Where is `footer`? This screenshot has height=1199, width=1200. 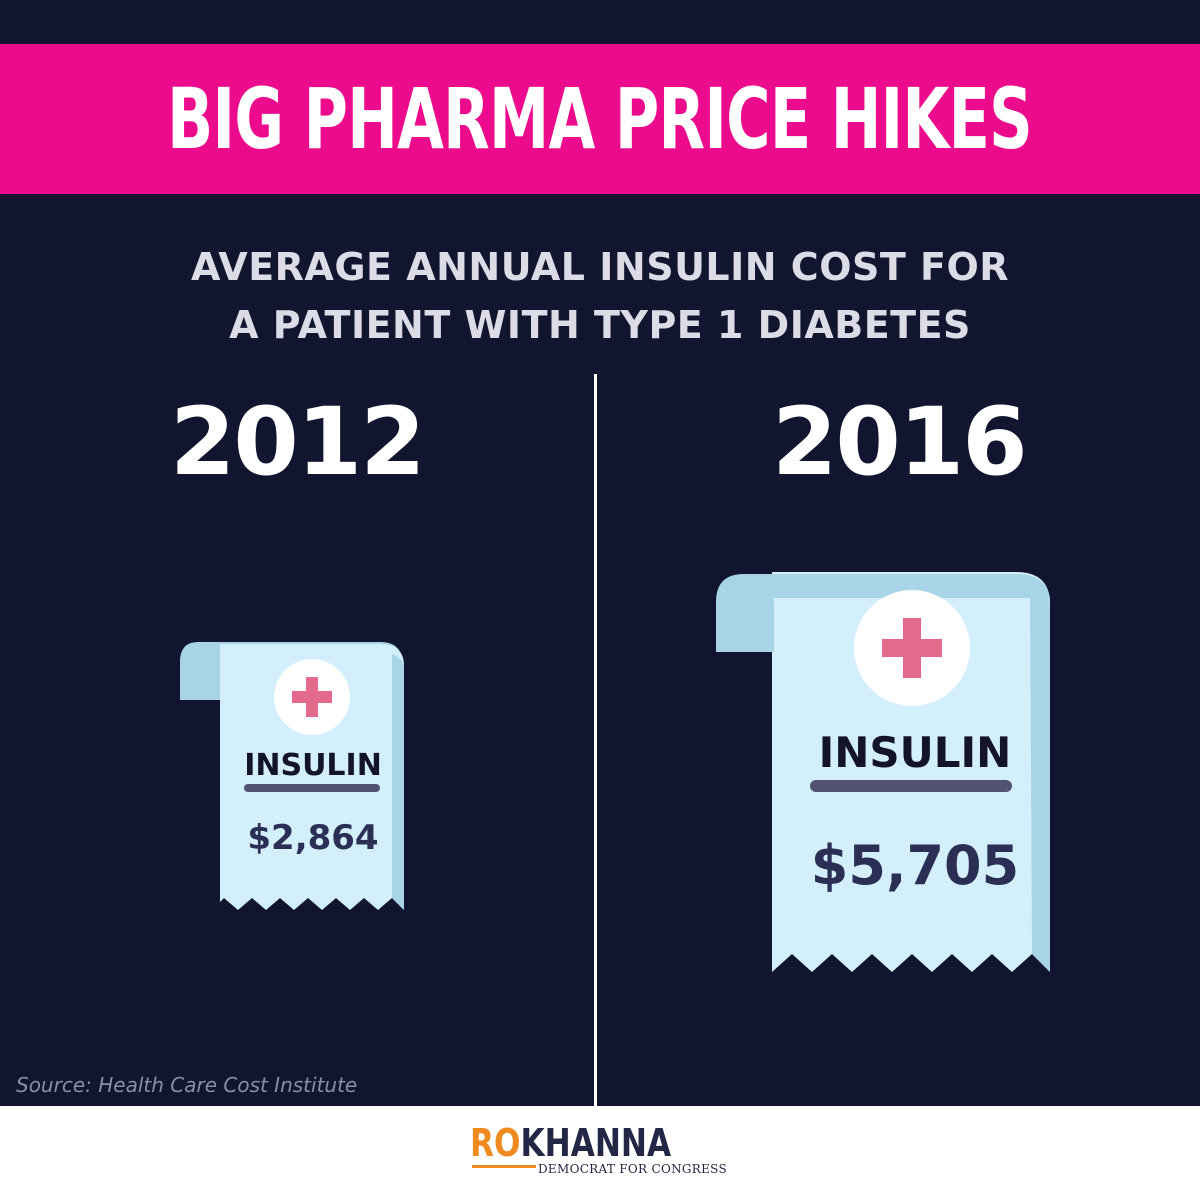
footer is located at coordinates (600, 1152).